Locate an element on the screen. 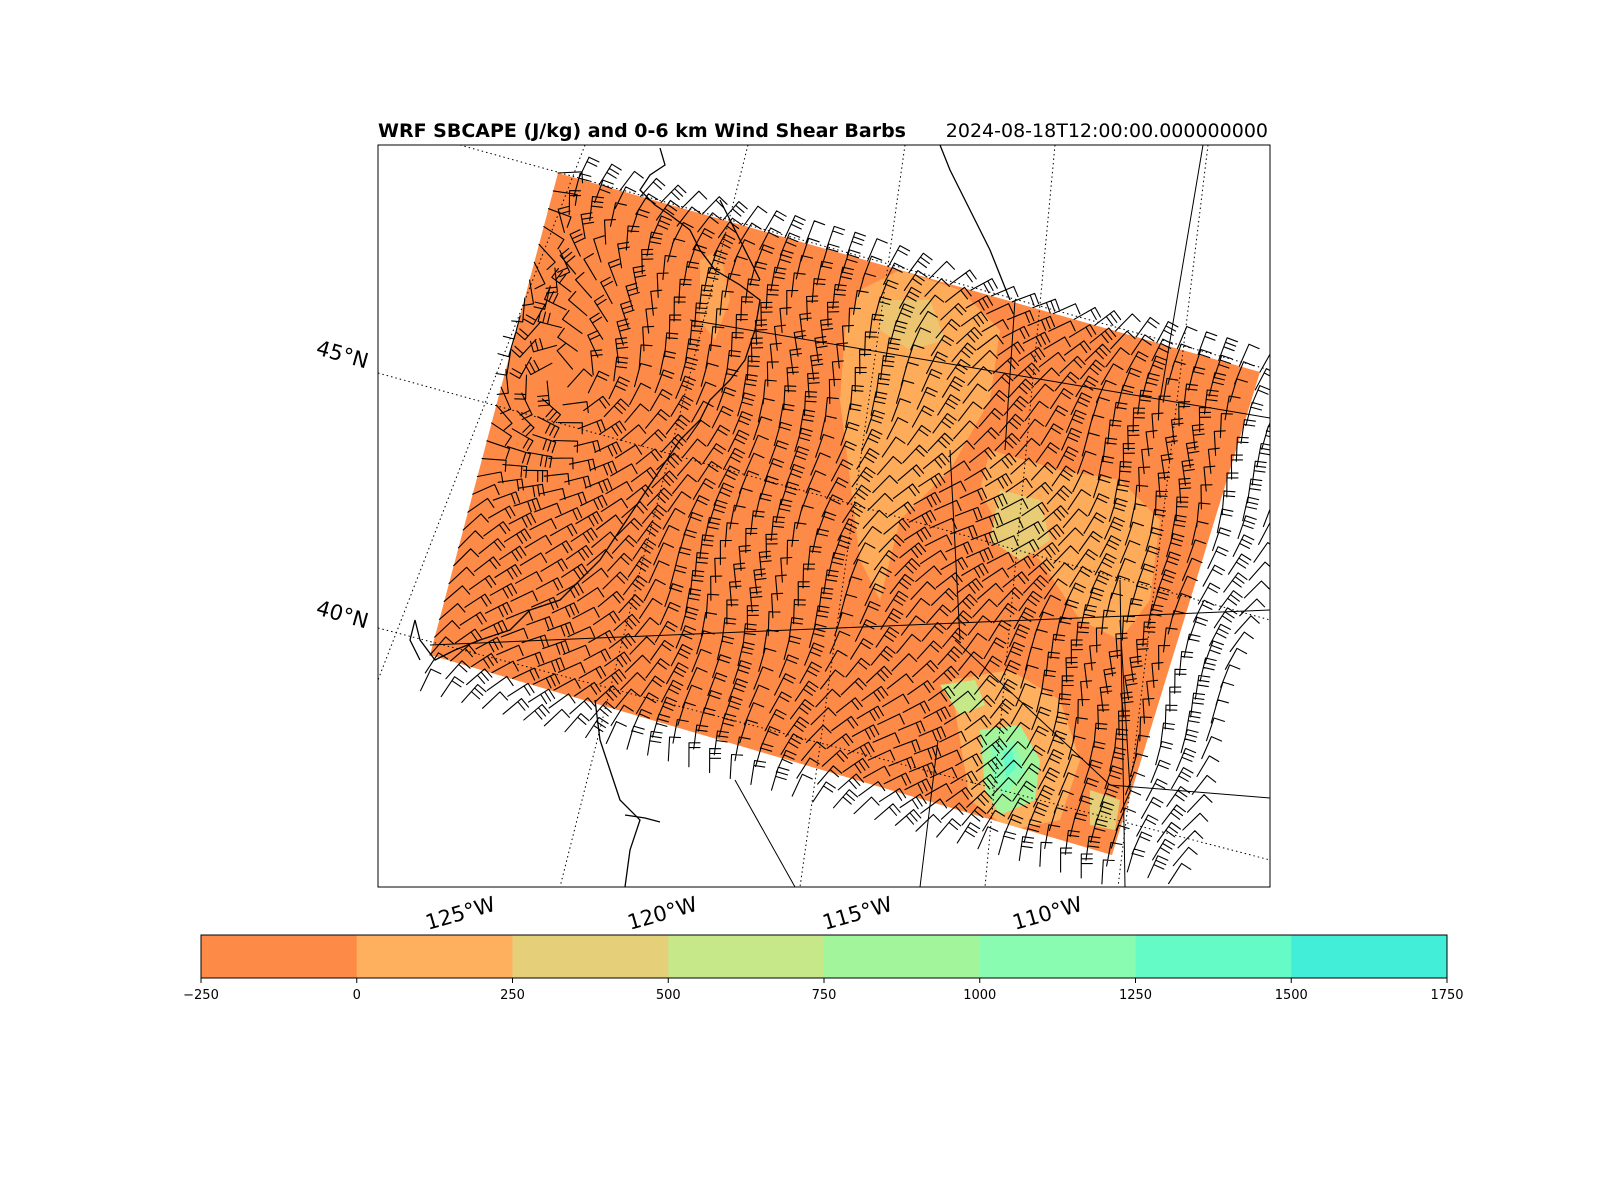  lon-label-115w: 115°W is located at coordinates (857, 913).